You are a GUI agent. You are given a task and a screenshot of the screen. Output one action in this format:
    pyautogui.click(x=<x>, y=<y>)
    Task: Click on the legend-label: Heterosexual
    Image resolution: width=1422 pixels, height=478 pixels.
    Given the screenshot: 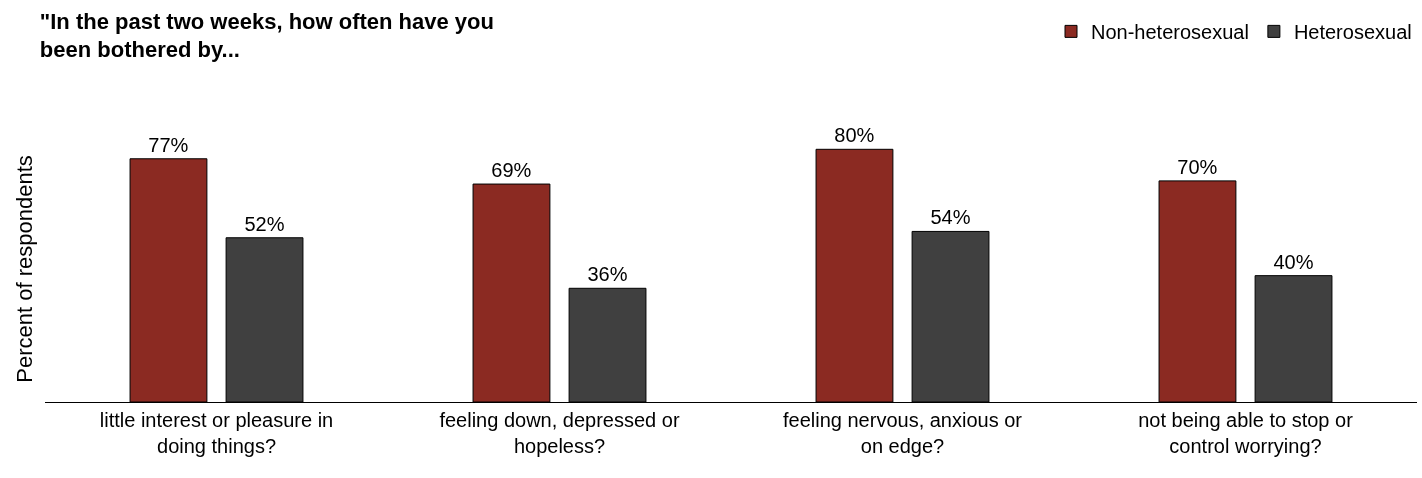 What is the action you would take?
    pyautogui.click(x=1352, y=32)
    